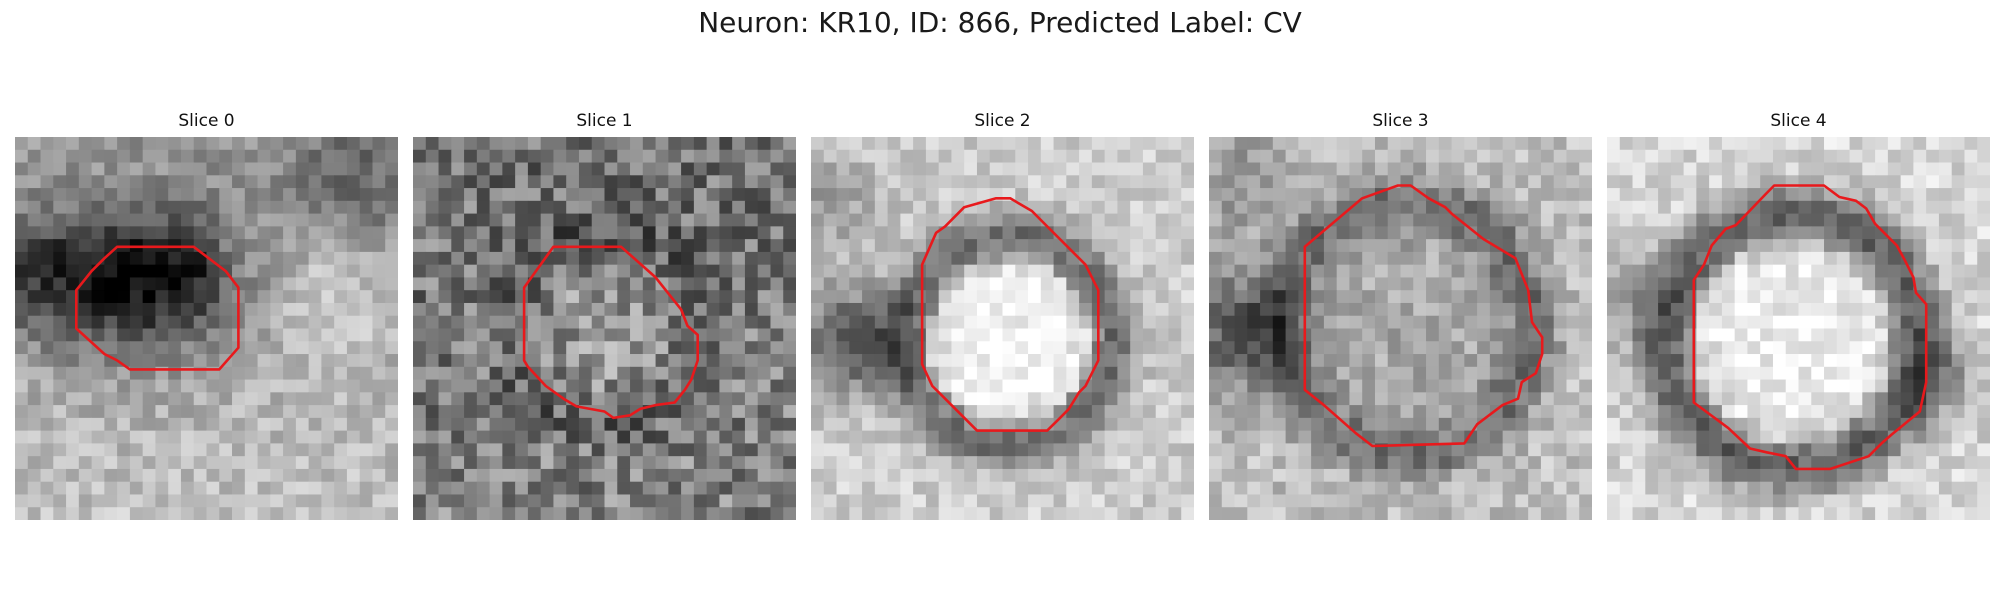  Describe the element at coordinates (1002, 121) in the screenshot. I see `slice-title-2: Slice 2` at that location.